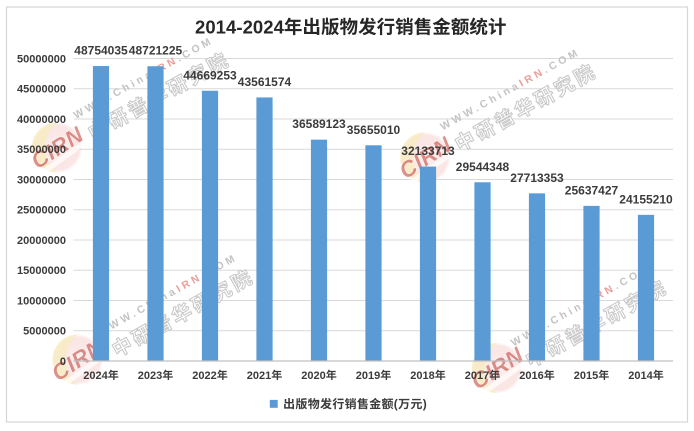 The image size is (694, 431). Describe the element at coordinates (41, 241) in the screenshot. I see `svg-text: 20000000` at that location.